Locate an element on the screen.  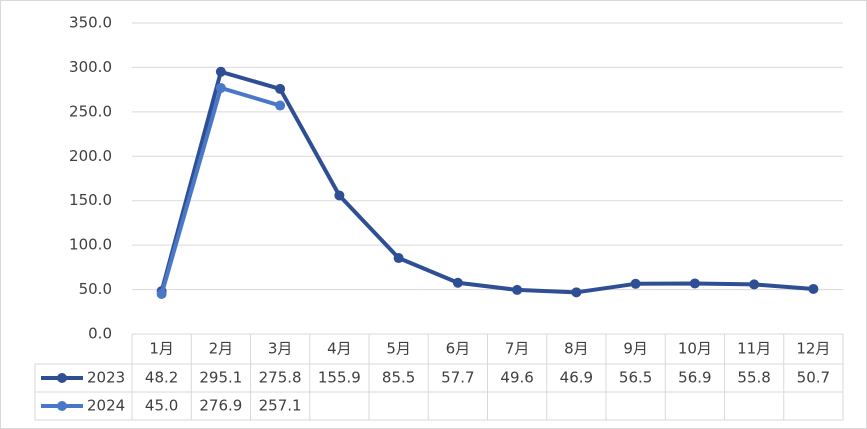
table-value: 85.5 is located at coordinates (398, 378).